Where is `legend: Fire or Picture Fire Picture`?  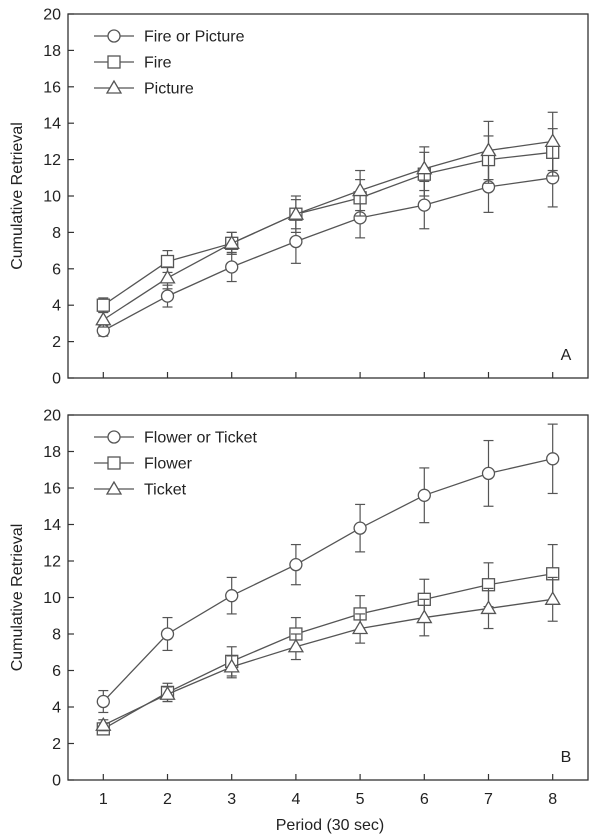
legend: Fire or Picture Fire Picture is located at coordinates (169, 63).